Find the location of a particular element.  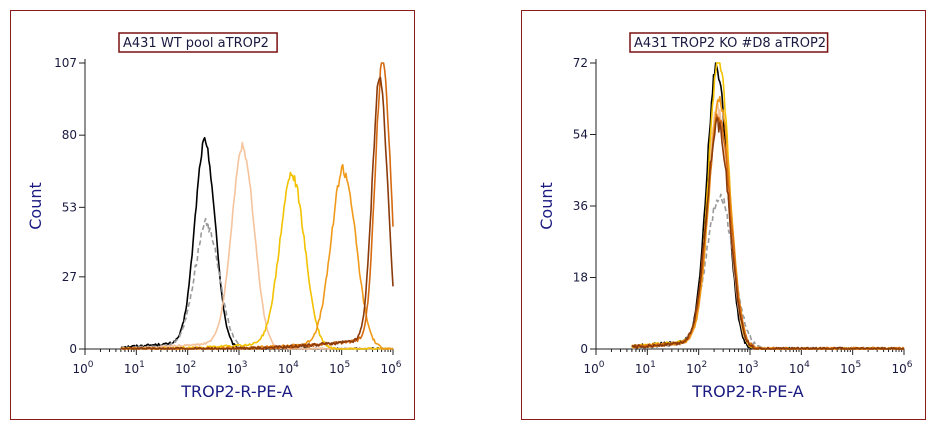

y-tick-label: 80 is located at coordinates (69, 135).